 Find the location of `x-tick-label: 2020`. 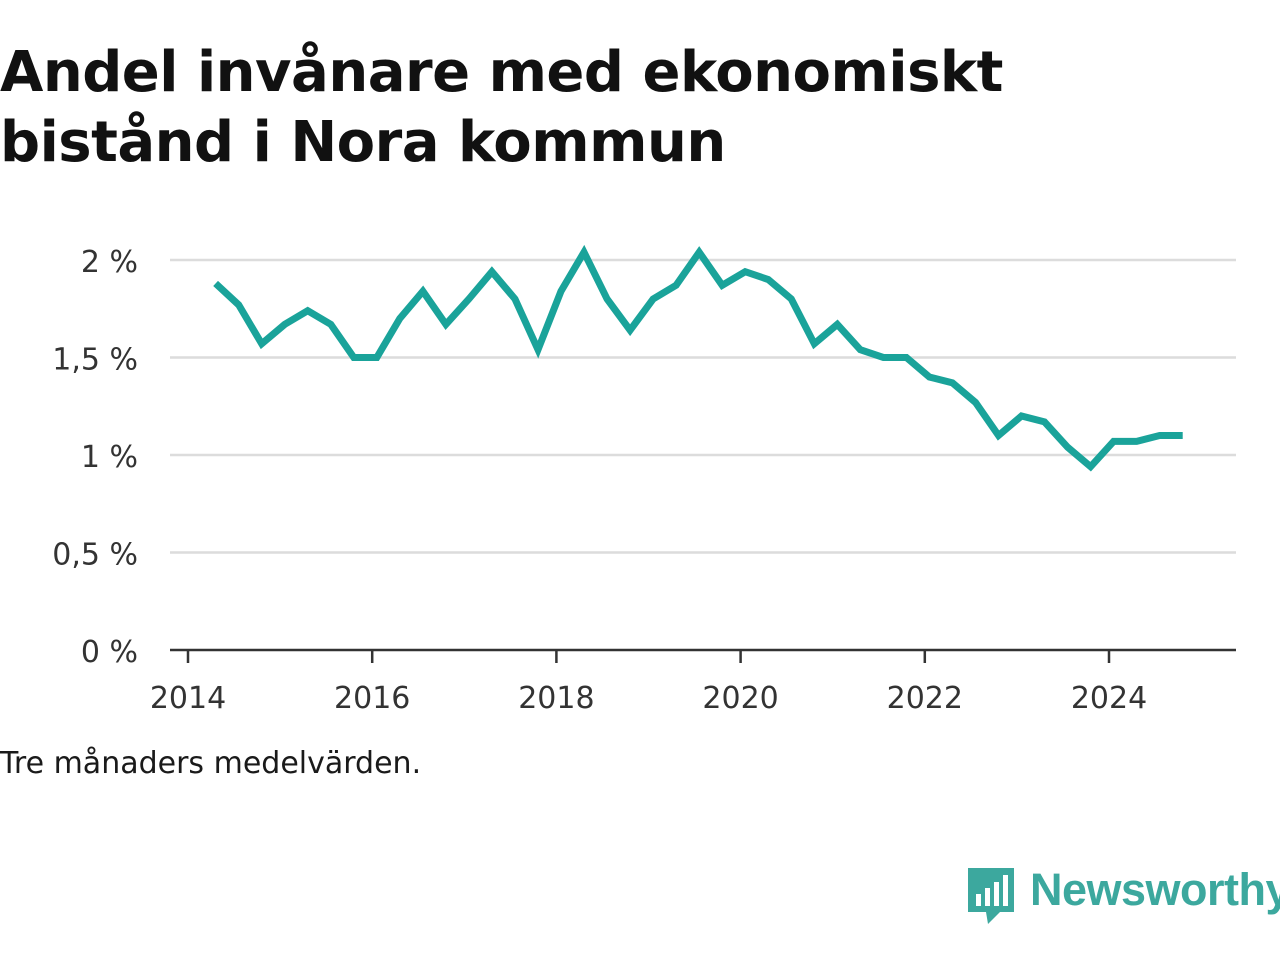

x-tick-label: 2020 is located at coordinates (740, 698).